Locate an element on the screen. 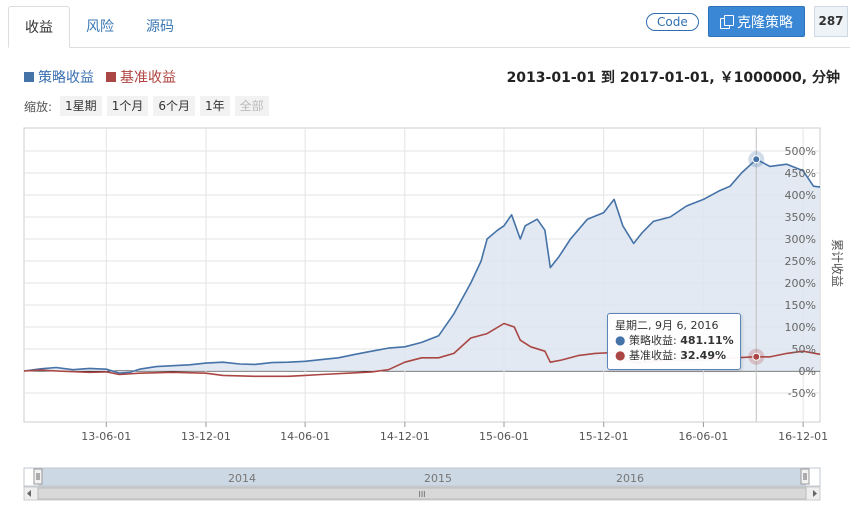 Image resolution: width=860 pixels, height=506 pixels. zoom-label: 缩放: is located at coordinates (38, 106).